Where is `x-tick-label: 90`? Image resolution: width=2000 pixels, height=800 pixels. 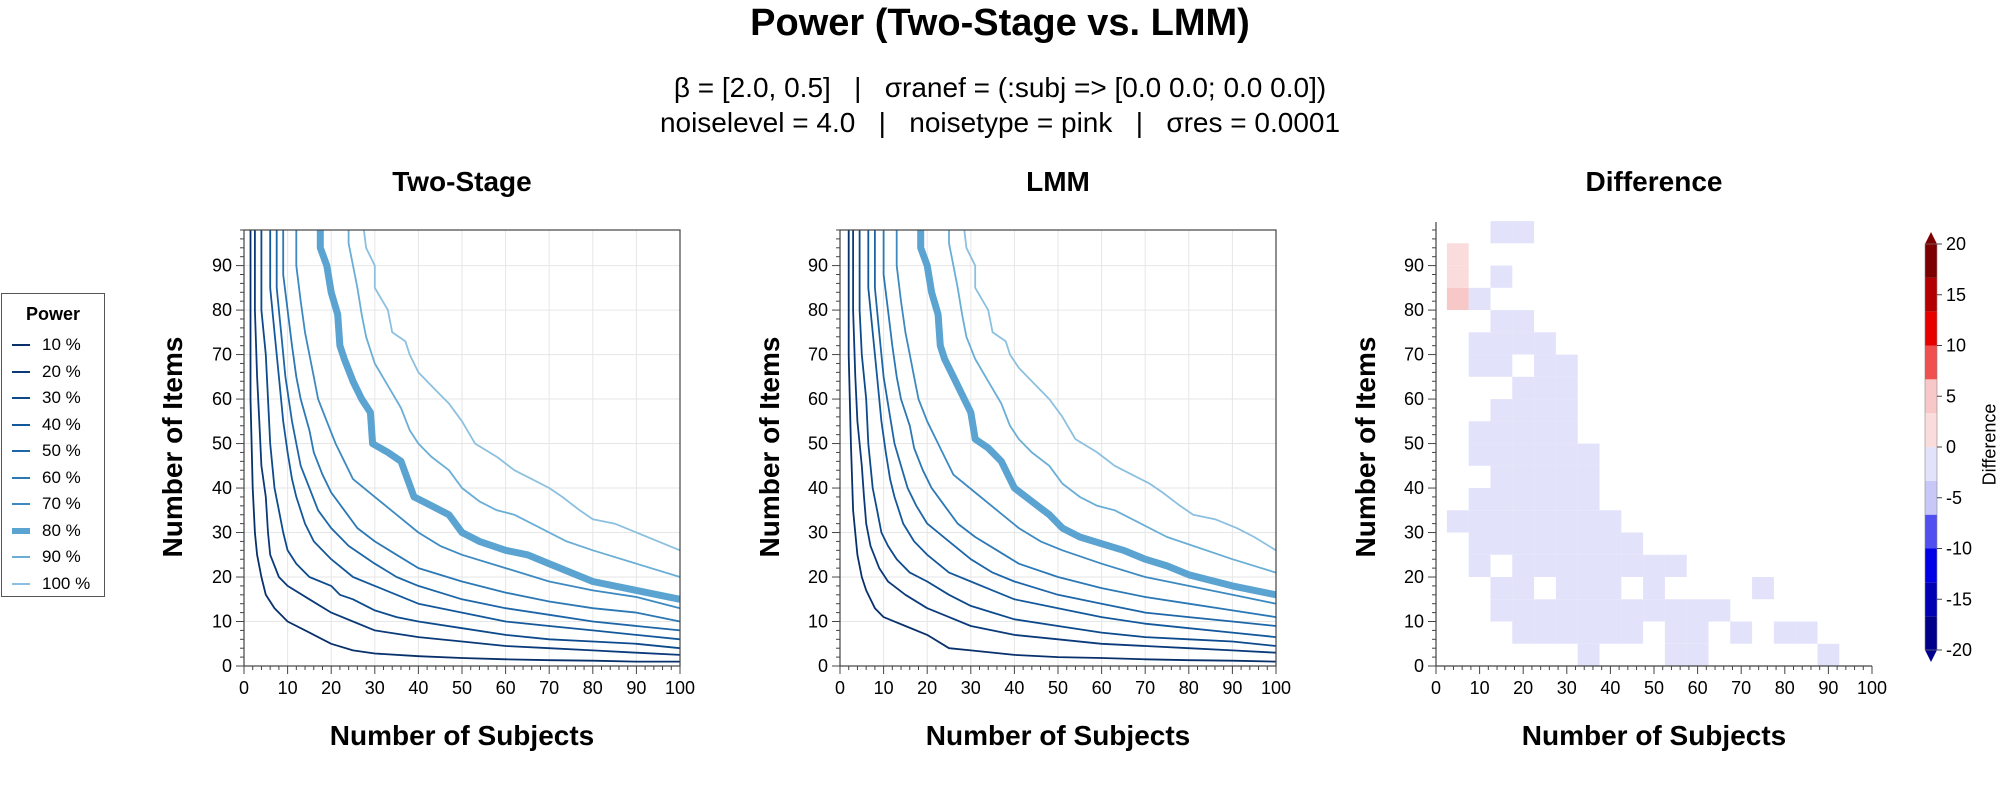 x-tick-label: 90 is located at coordinates (636, 688).